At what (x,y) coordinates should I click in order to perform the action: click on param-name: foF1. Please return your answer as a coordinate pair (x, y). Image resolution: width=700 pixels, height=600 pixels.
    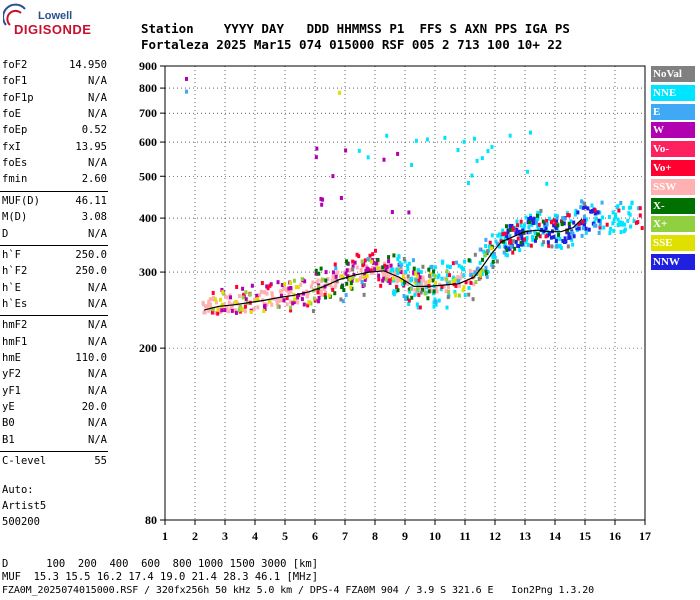
    Looking at the image, I should click on (15, 81).